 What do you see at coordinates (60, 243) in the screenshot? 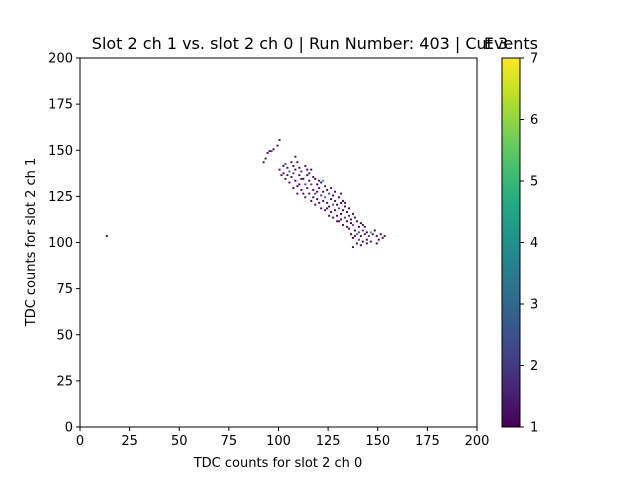
I see `y-tick-label: 100` at bounding box center [60, 243].